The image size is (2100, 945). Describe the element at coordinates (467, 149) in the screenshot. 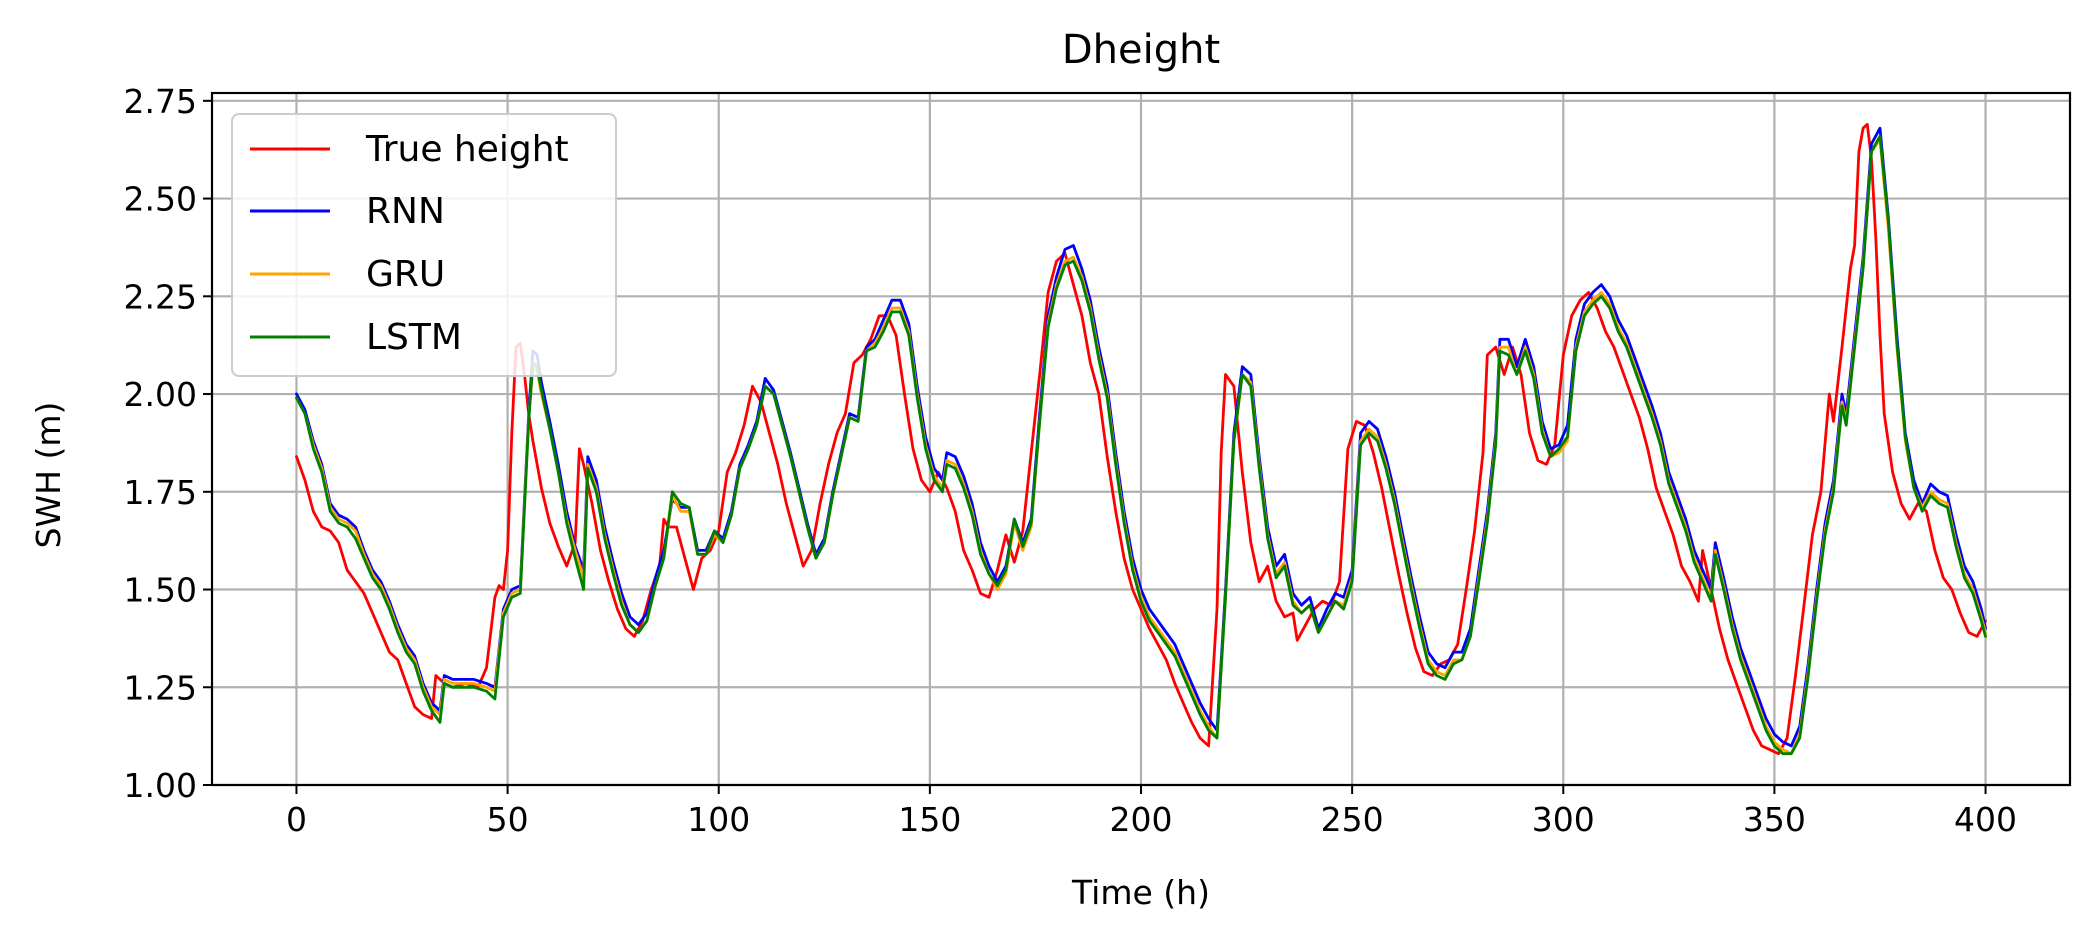

I see `legend-label-true-height: True height` at that location.